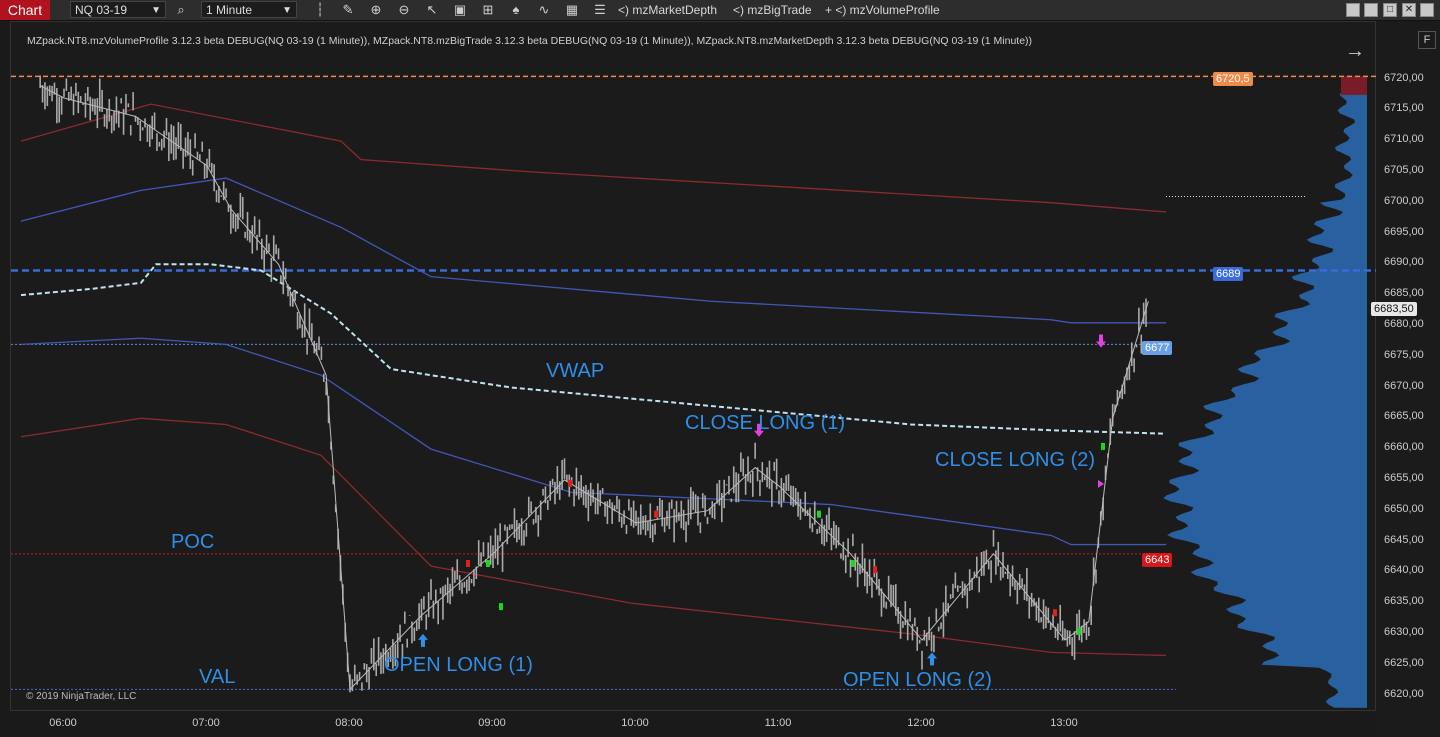 The image size is (1440, 737). Describe the element at coordinates (1404, 601) in the screenshot. I see `price-axis-label: 6635,00` at that location.